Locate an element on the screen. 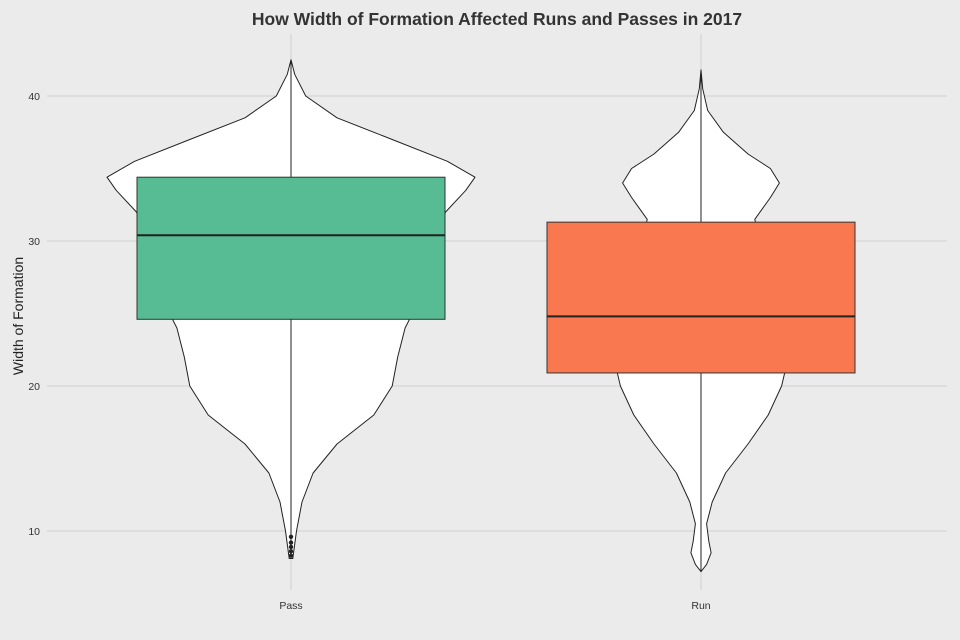 The height and width of the screenshot is (640, 960). y-tick-label: 20 is located at coordinates (34, 387).